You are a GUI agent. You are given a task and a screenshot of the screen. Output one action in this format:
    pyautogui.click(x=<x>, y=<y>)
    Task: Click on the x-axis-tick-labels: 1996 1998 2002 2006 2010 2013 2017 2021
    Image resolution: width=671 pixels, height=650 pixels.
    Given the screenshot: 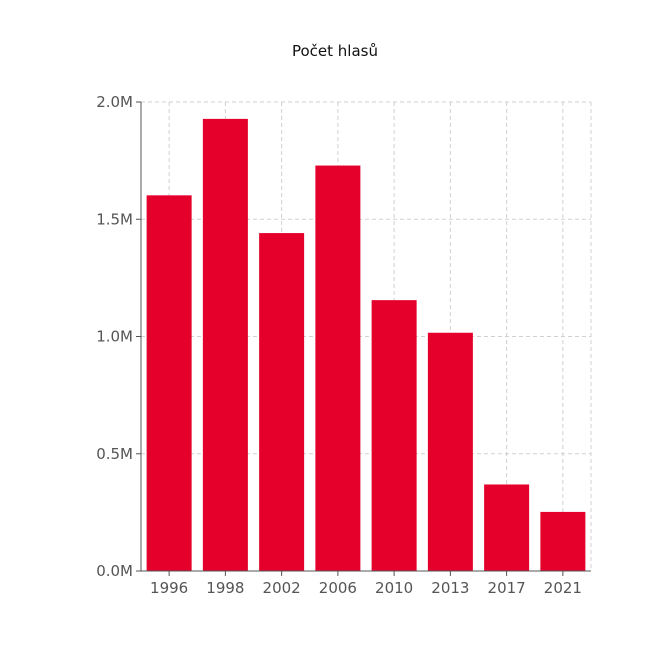 What is the action you would take?
    pyautogui.click(x=366, y=588)
    